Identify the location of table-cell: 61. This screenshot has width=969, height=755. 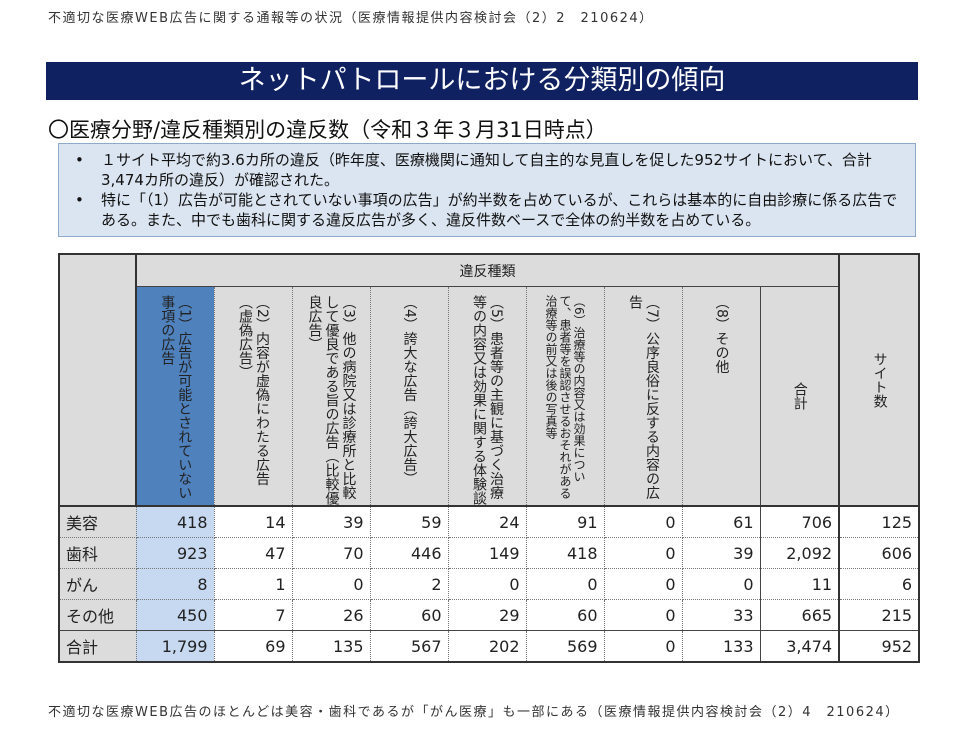
(721, 521).